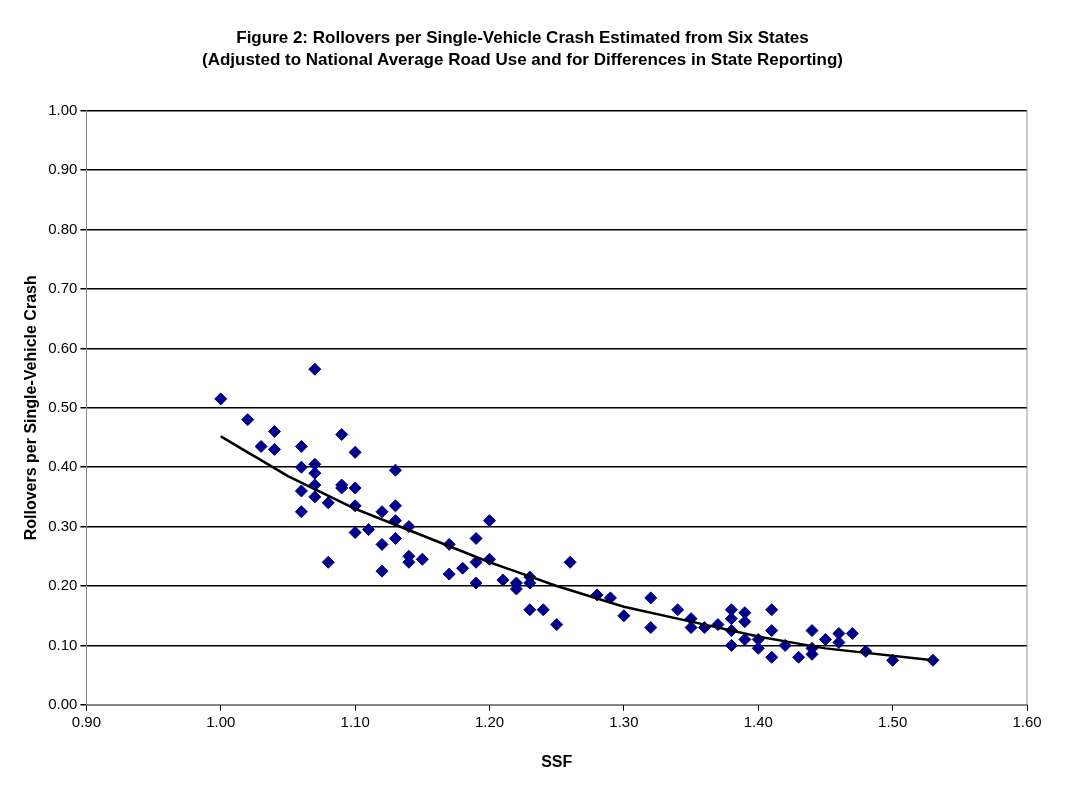  Describe the element at coordinates (557, 761) in the screenshot. I see `x-axis-title: SSF` at that location.